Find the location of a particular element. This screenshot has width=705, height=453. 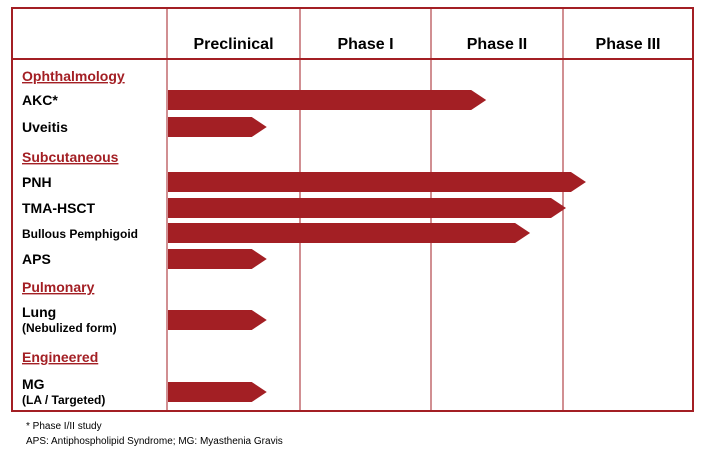

footnote-phase: * Phase I/II study is located at coordinates (64, 426).